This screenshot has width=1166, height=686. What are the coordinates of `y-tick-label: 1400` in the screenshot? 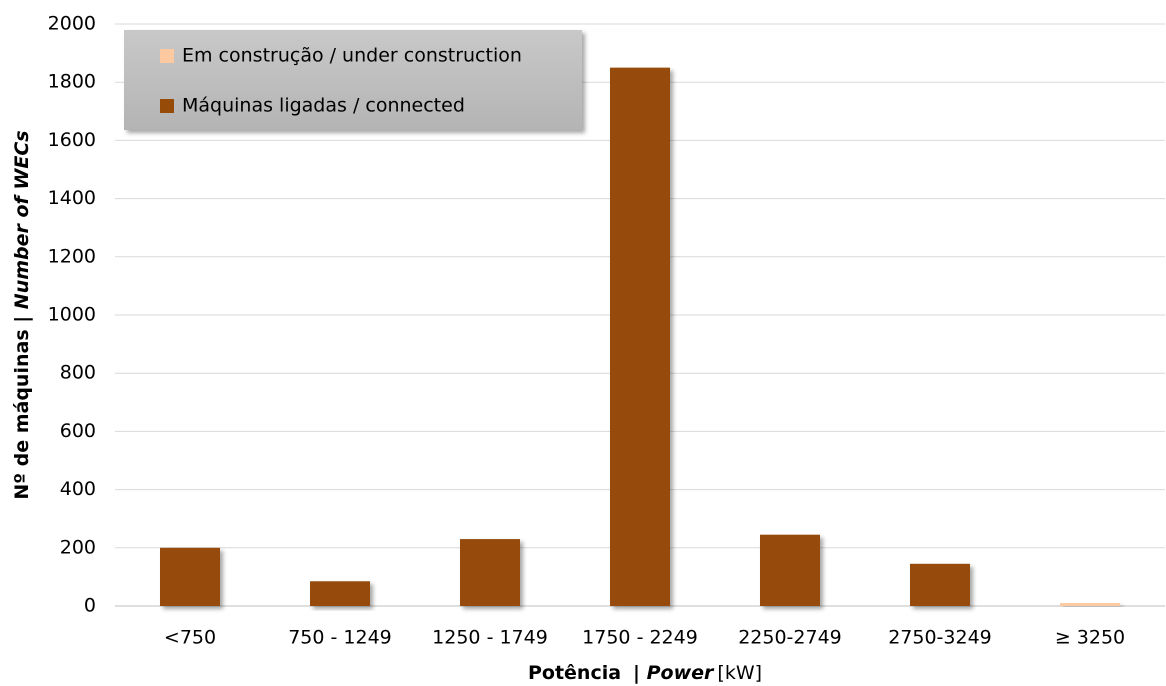 It's located at (72, 198).